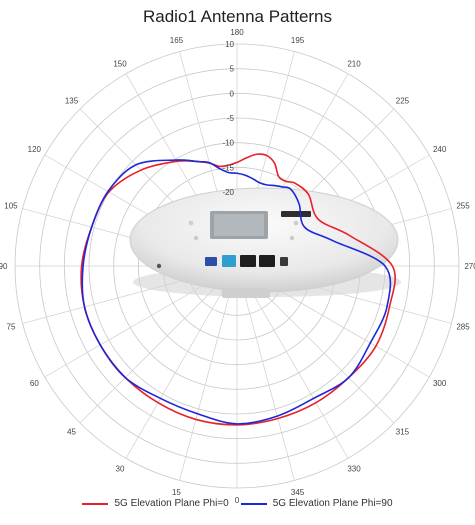 Image resolution: width=475 pixels, height=525 pixels. I want to click on radial-tick-label: 0, so click(232, 93).